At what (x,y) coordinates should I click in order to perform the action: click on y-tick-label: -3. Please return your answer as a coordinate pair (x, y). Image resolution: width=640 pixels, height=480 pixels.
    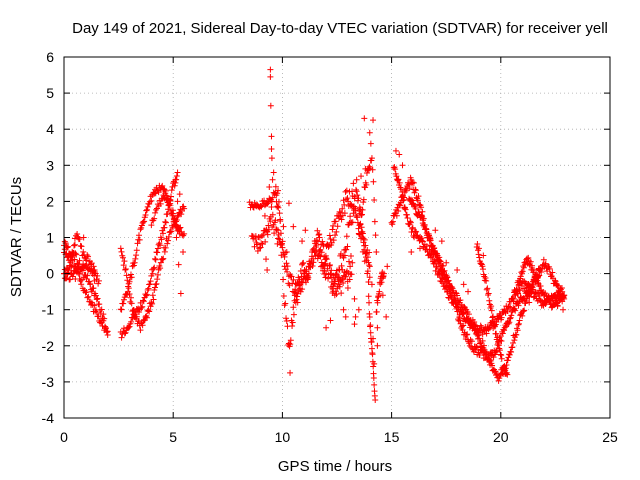
    Looking at the image, I should click on (48, 382).